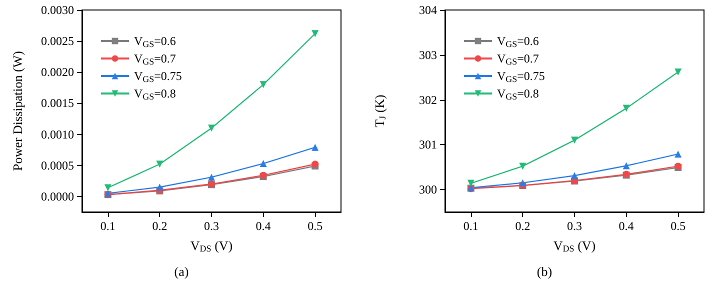 Image resolution: width=727 pixels, height=282 pixels. I want to click on y-tick-label: 0.0030, so click(57, 10).